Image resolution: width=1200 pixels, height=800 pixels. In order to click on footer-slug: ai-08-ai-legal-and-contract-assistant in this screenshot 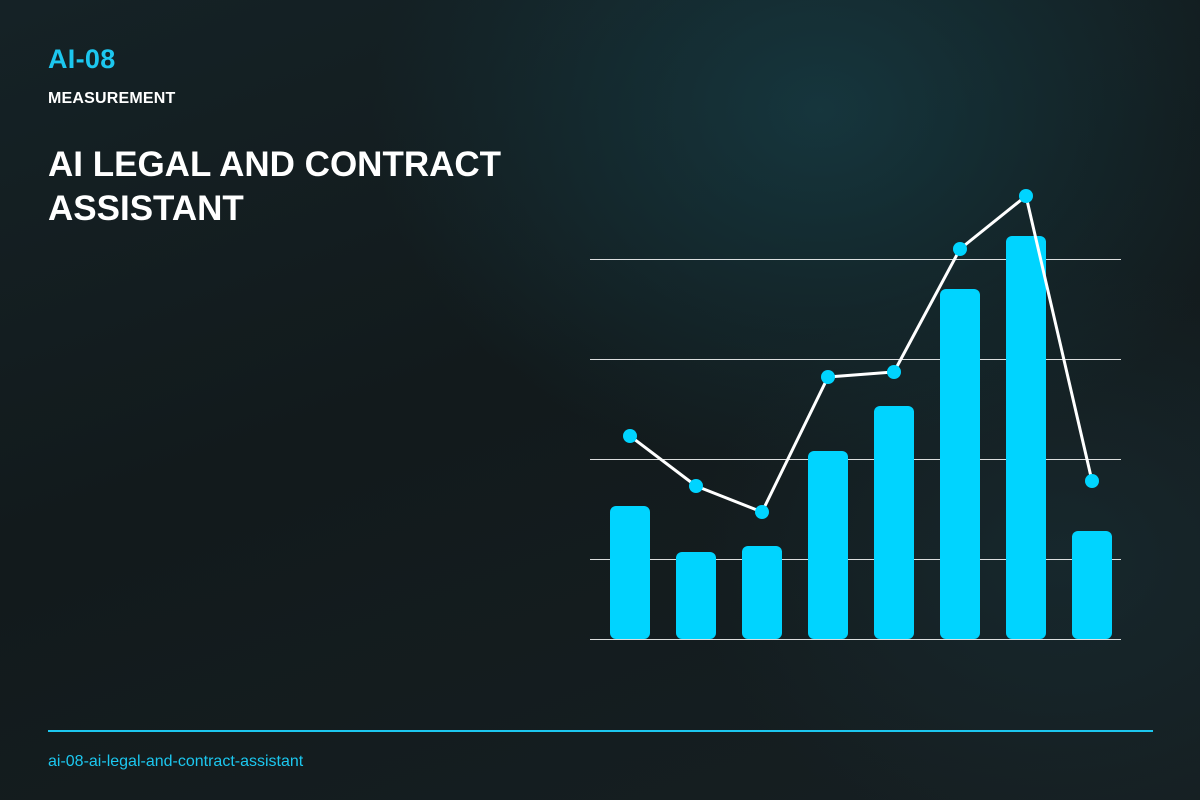, I will do `click(176, 761)`.